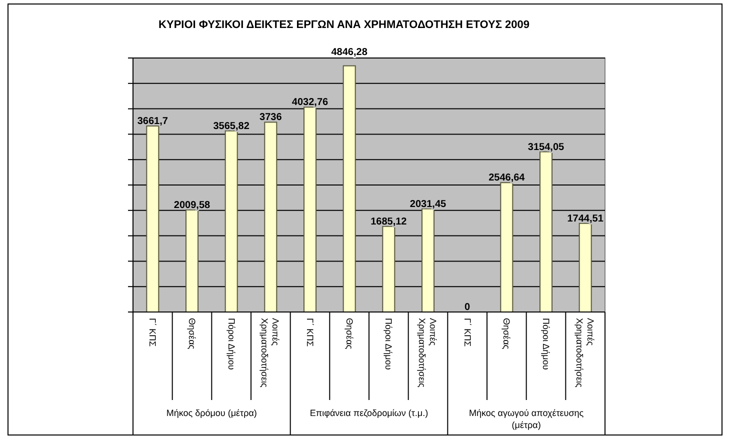 The width and height of the screenshot is (732, 439). What do you see at coordinates (389, 222) in the screenshot?
I see `data-label: 1685,12` at bounding box center [389, 222].